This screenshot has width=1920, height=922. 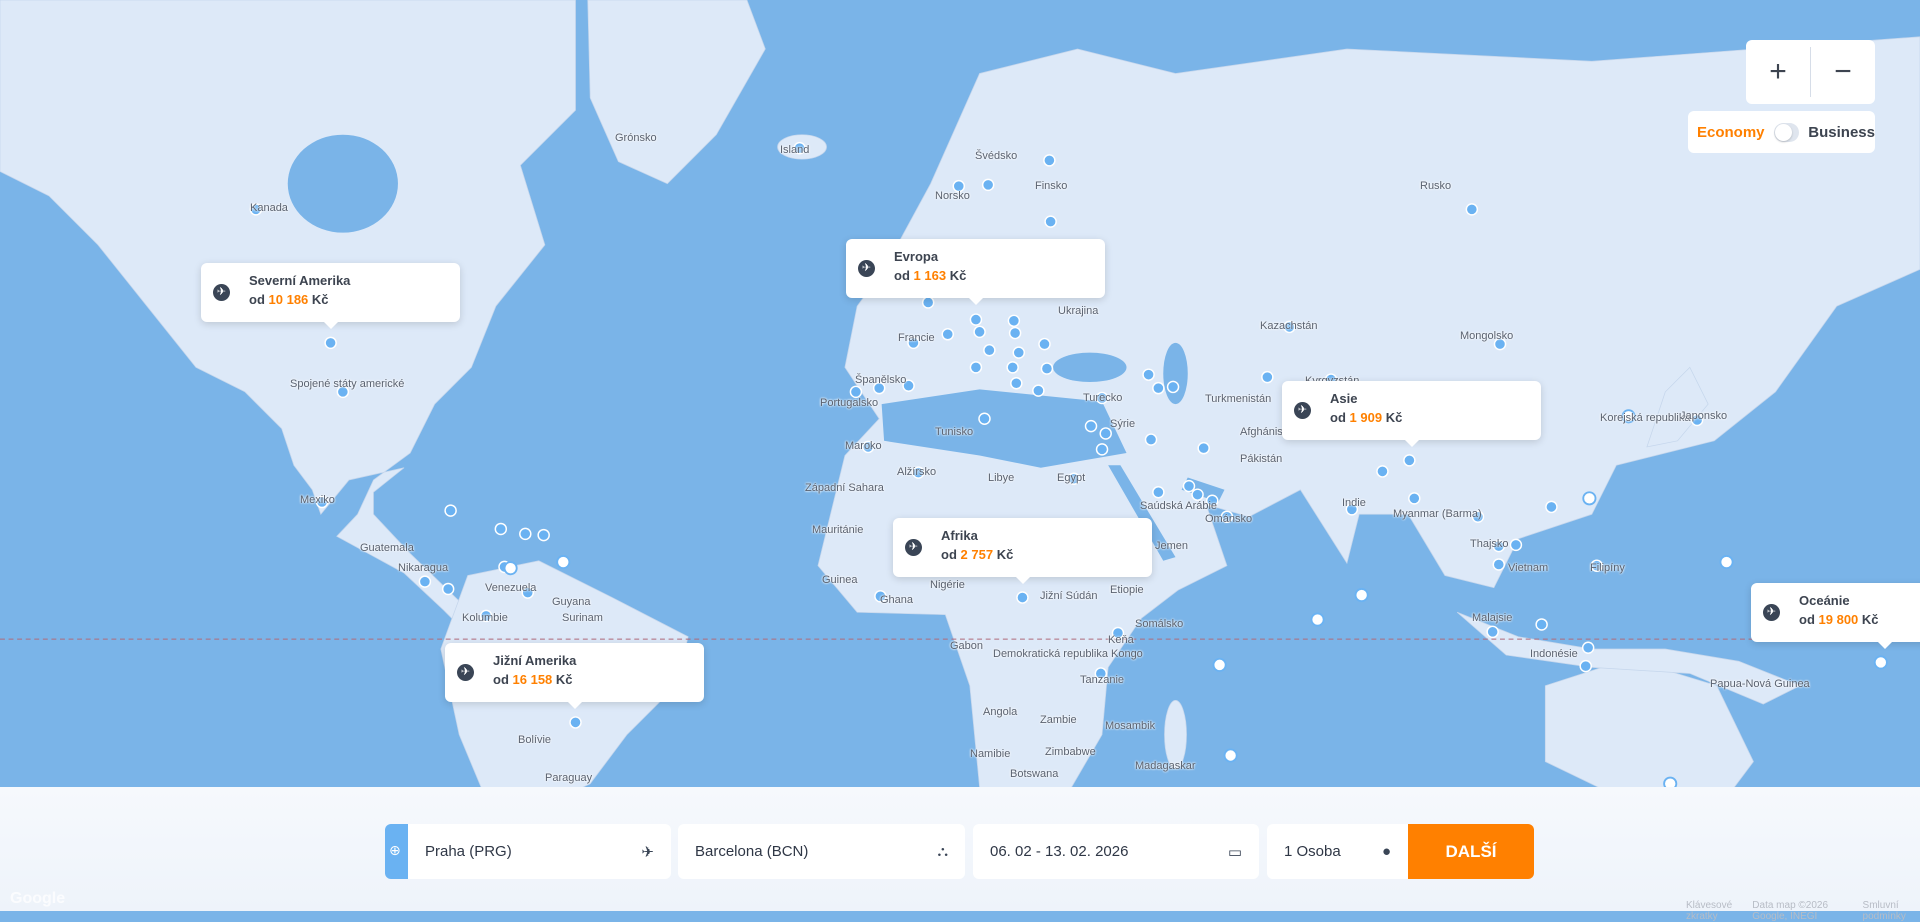 I want to click on popup-oceania: ✈ Oceánie od 19 800 Kč, so click(x=1835, y=616).